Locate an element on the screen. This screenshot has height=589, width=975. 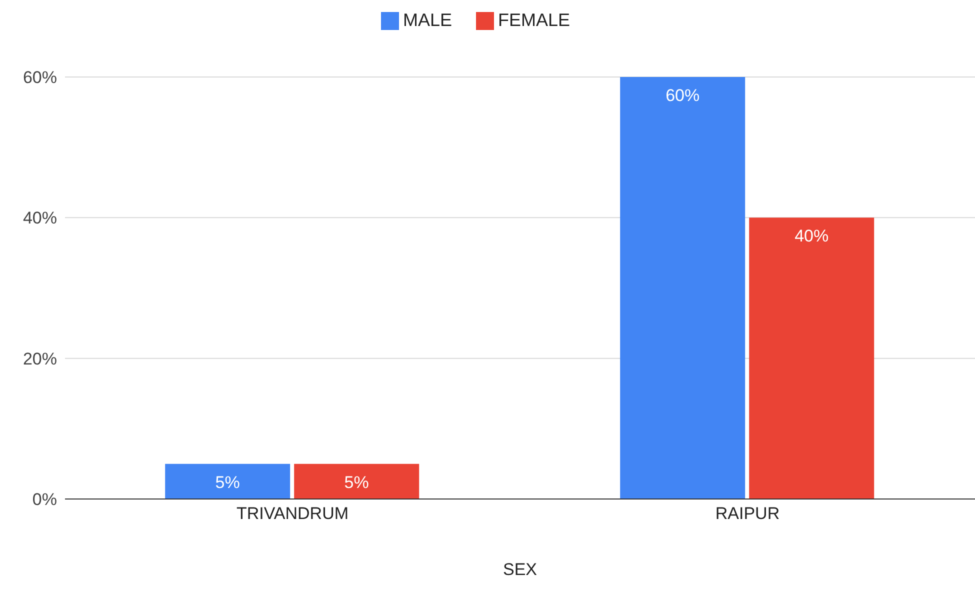
data-label: 60% is located at coordinates (683, 95).